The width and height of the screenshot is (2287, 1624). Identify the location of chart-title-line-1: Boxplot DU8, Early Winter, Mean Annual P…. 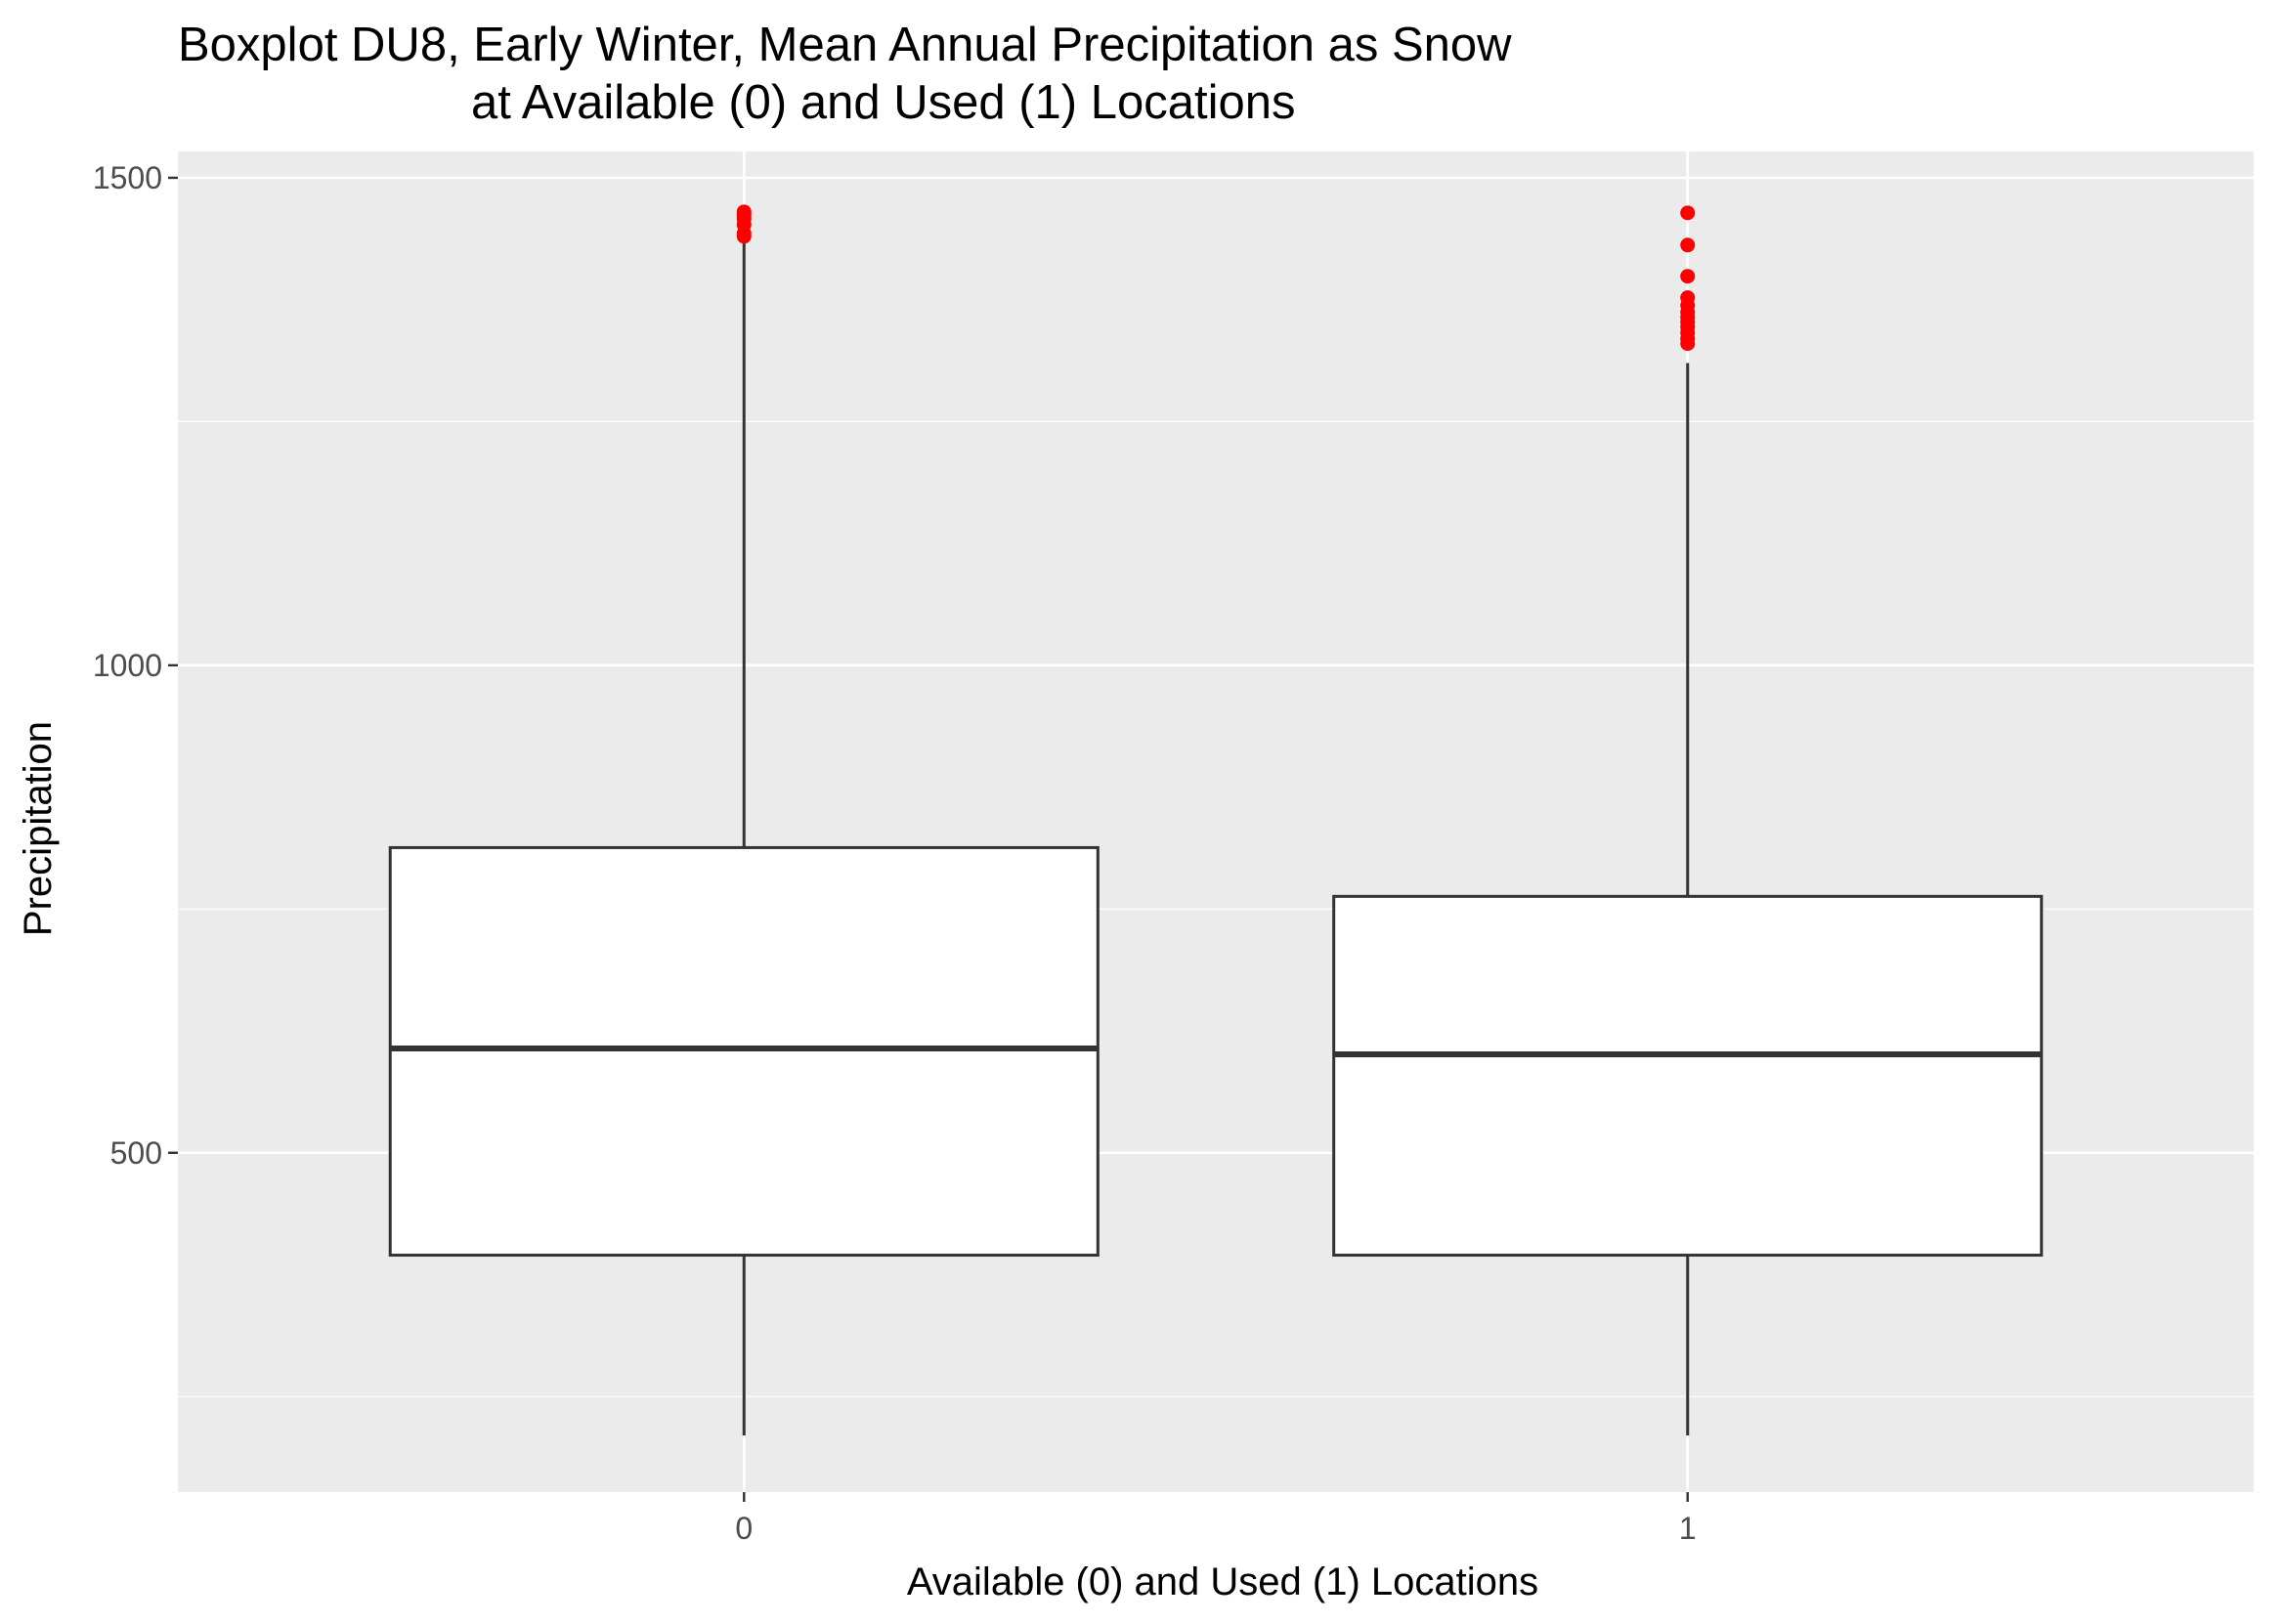
(845, 45).